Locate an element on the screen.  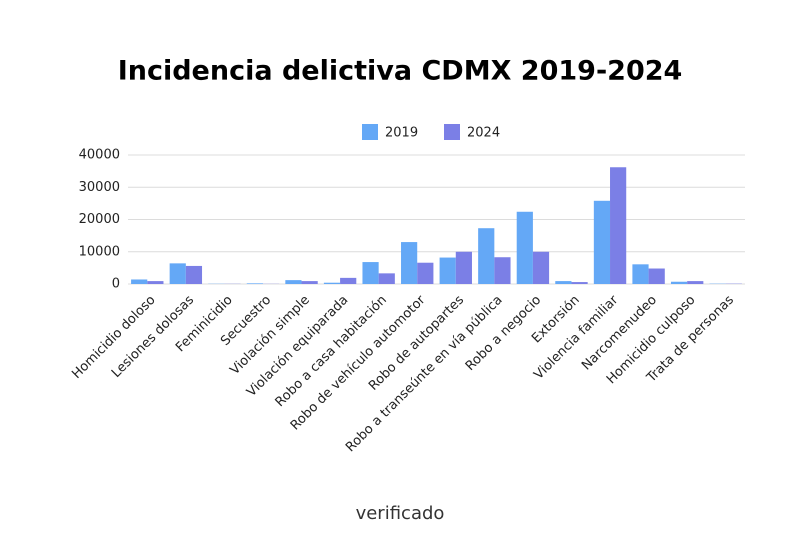
y-tick-label: 20000 is located at coordinates (99, 219).